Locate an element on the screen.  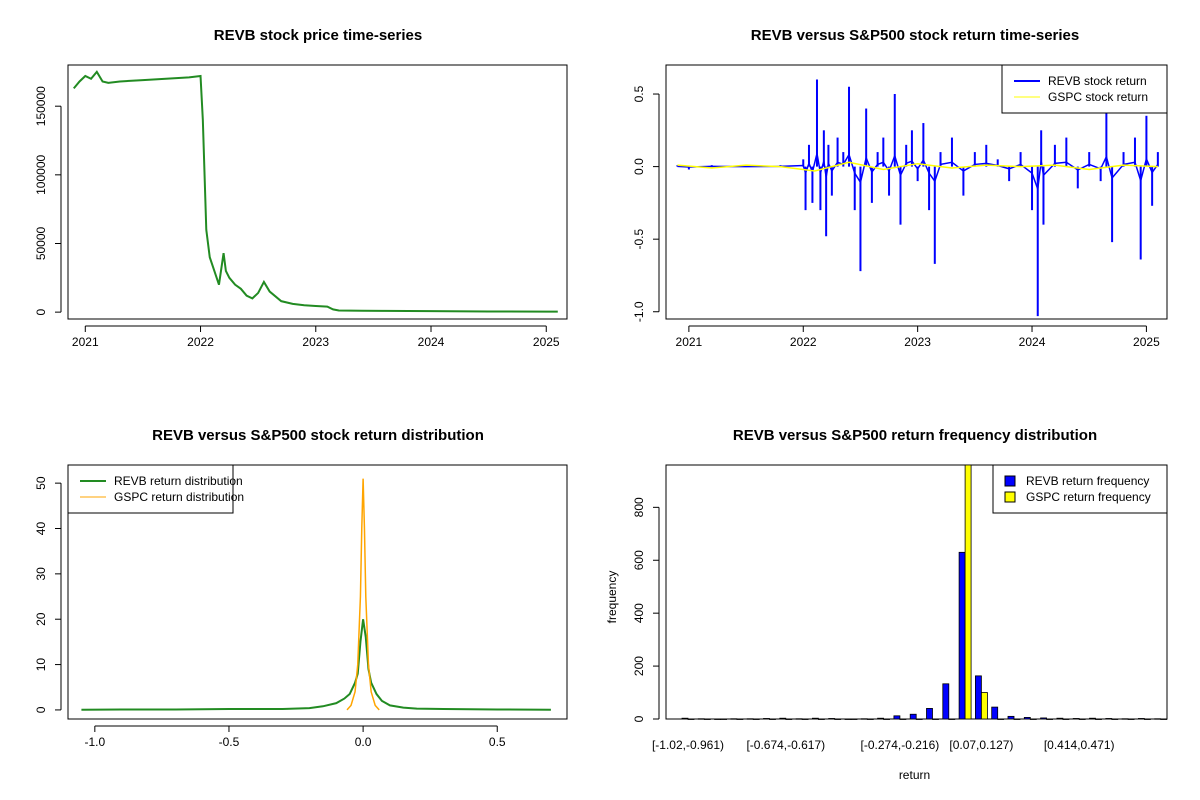
histogram-legend-label: REVB return frequency is located at coordinates (1087, 481).